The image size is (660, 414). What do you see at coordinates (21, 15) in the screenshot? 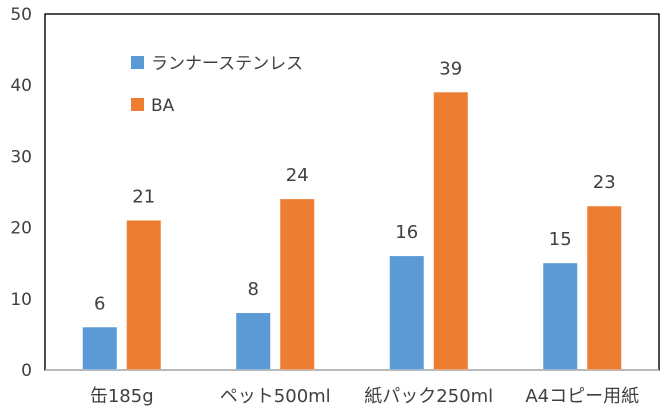
I see `y-tick-label: 50` at bounding box center [21, 15].